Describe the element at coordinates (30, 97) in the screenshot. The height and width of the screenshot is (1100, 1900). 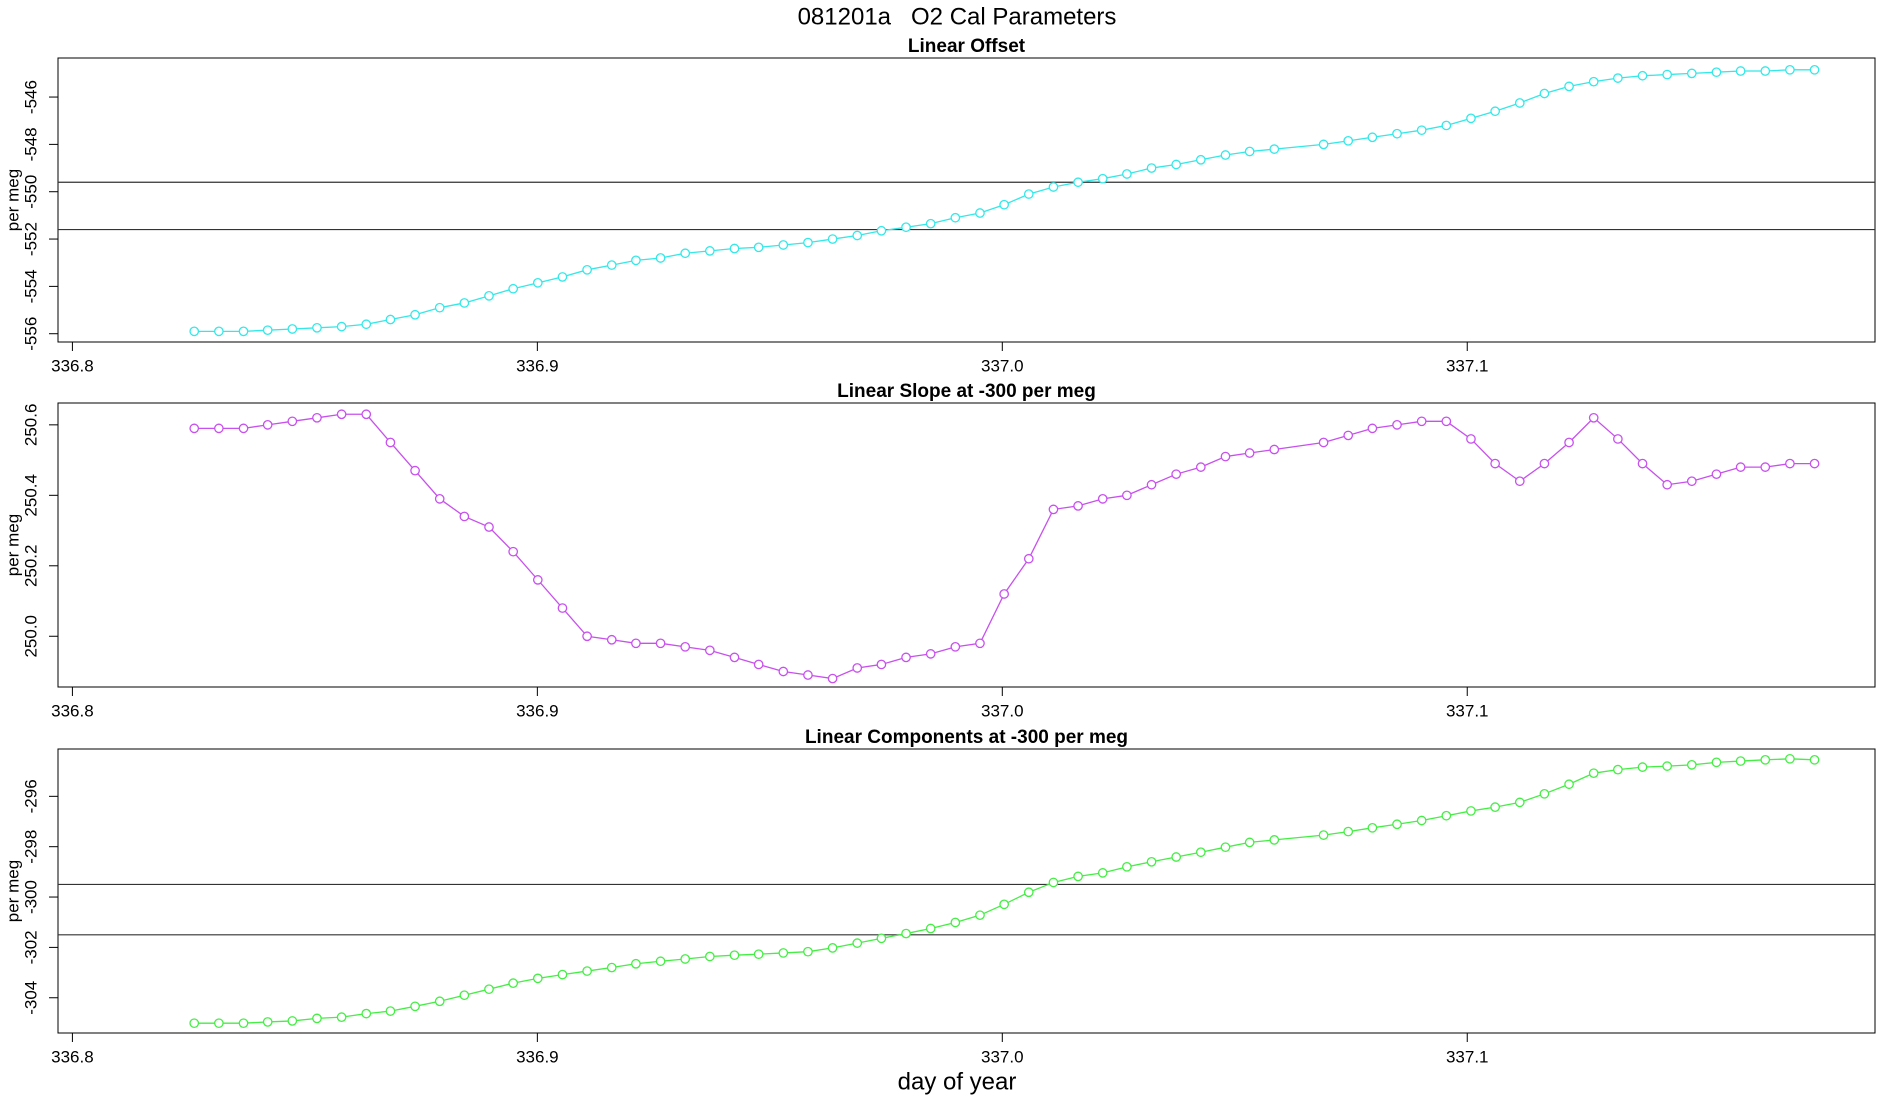
I see `y-tick-label: -546` at that location.